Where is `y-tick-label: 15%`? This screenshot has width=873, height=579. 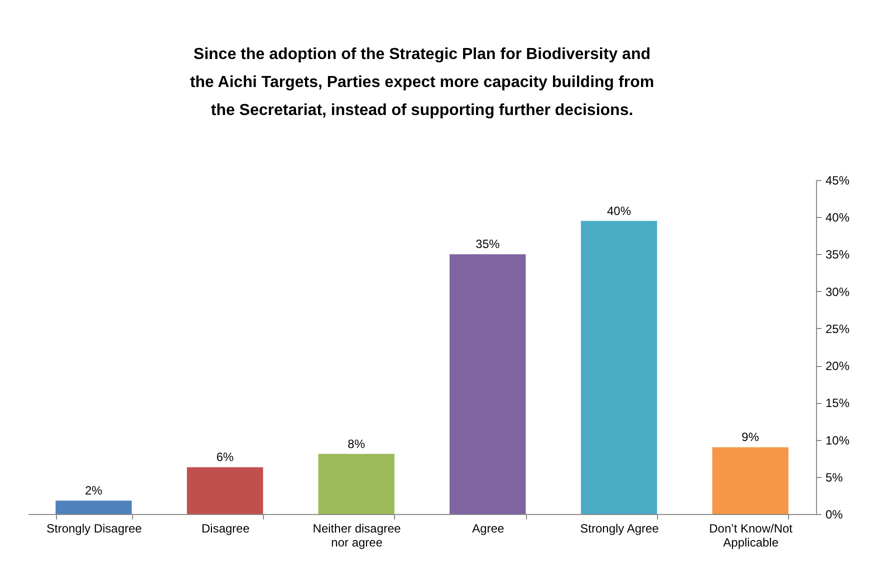
y-tick-label: 15% is located at coordinates (838, 403).